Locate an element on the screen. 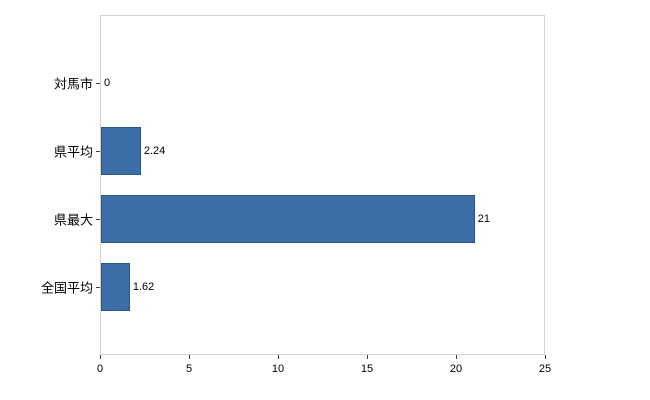 This screenshot has height=400, width=650. x-axis-tick-label: 20 is located at coordinates (456, 369).